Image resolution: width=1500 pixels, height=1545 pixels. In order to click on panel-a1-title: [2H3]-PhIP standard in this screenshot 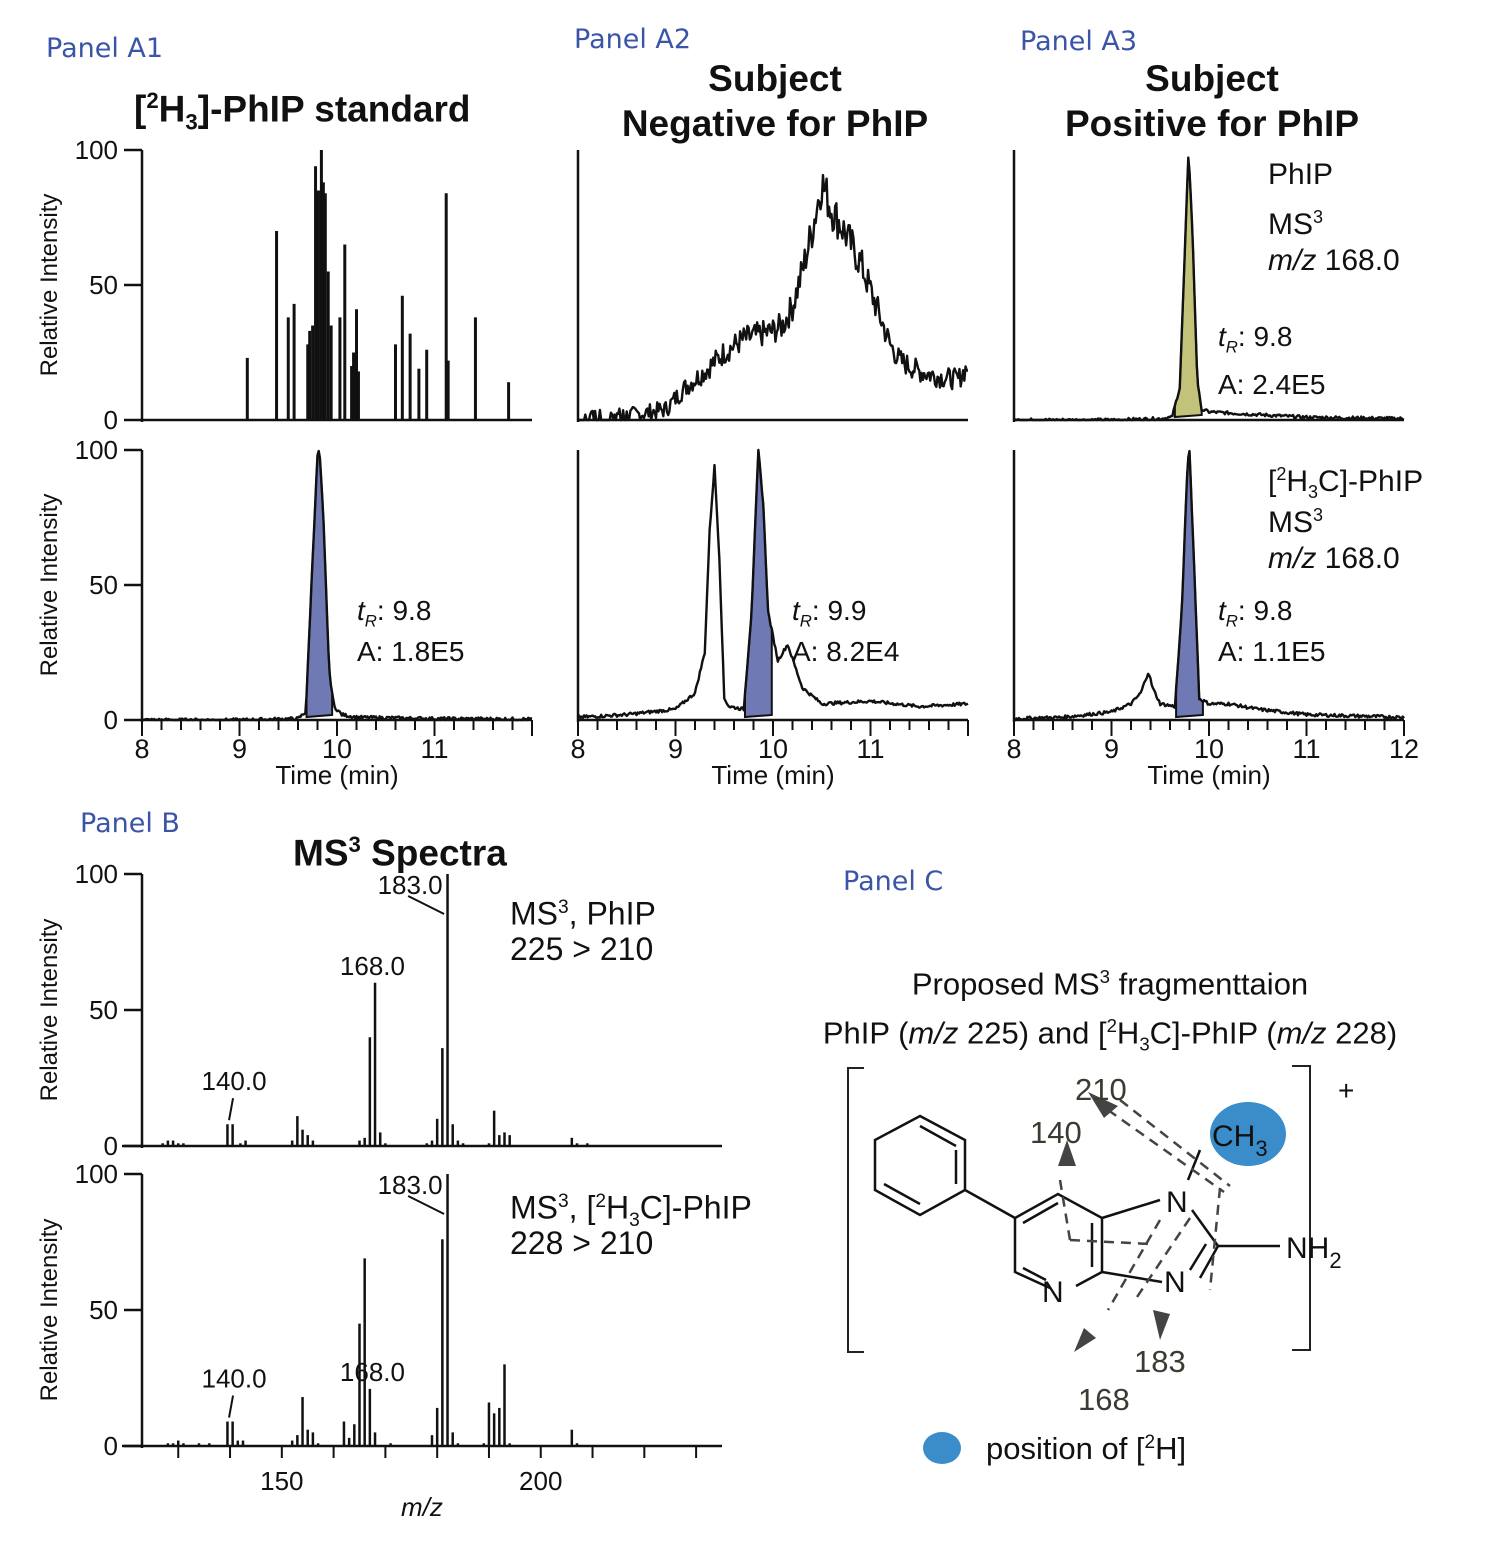, I will do `click(302, 111)`.